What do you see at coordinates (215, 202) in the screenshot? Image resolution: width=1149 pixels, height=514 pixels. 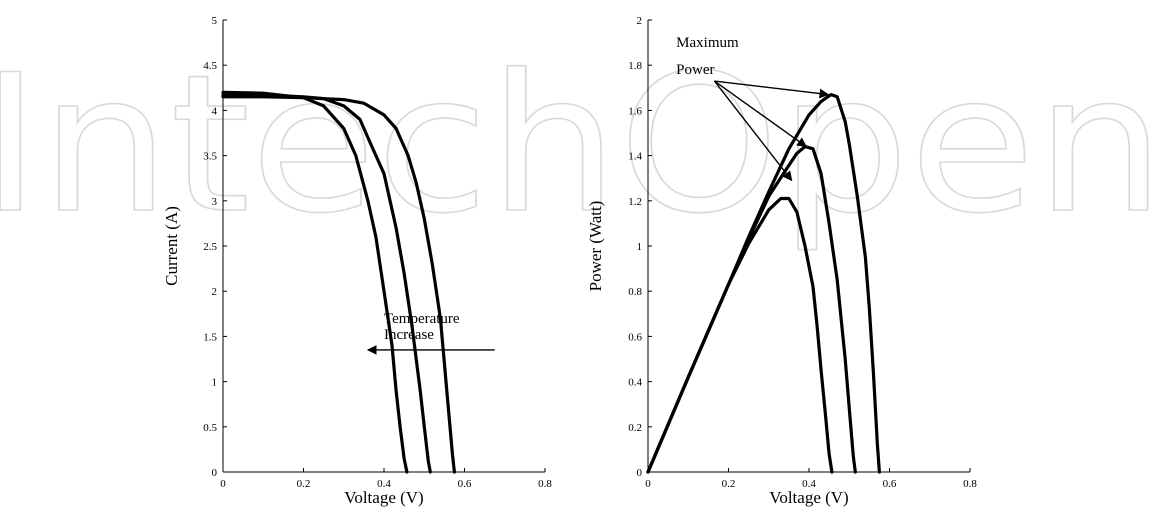 I see `y-tick-label: 3` at bounding box center [215, 202].